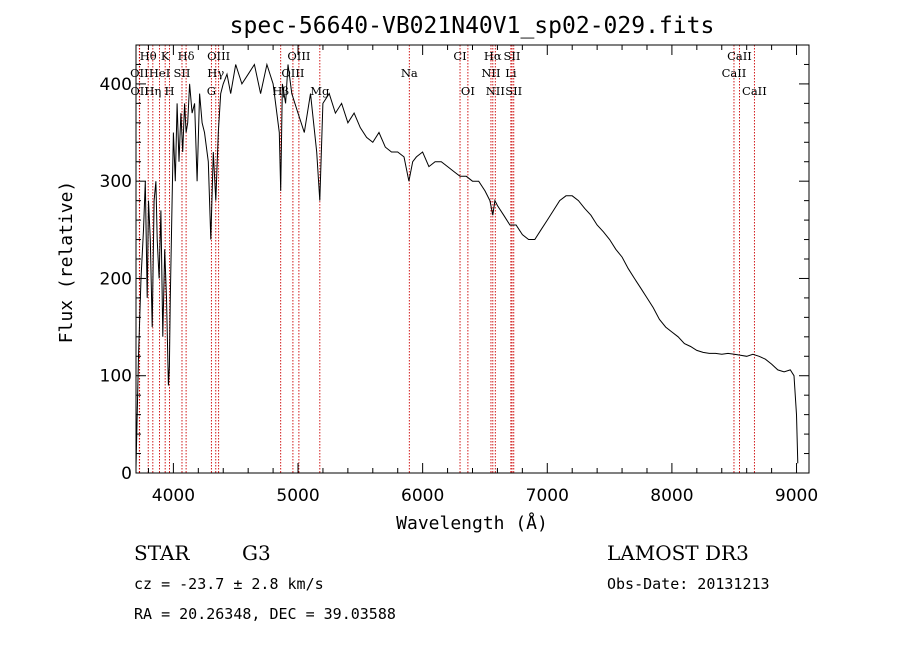 Image resolution: width=900 pixels, height=649 pixels. I want to click on line-marker-label: Hγ, so click(215, 73).